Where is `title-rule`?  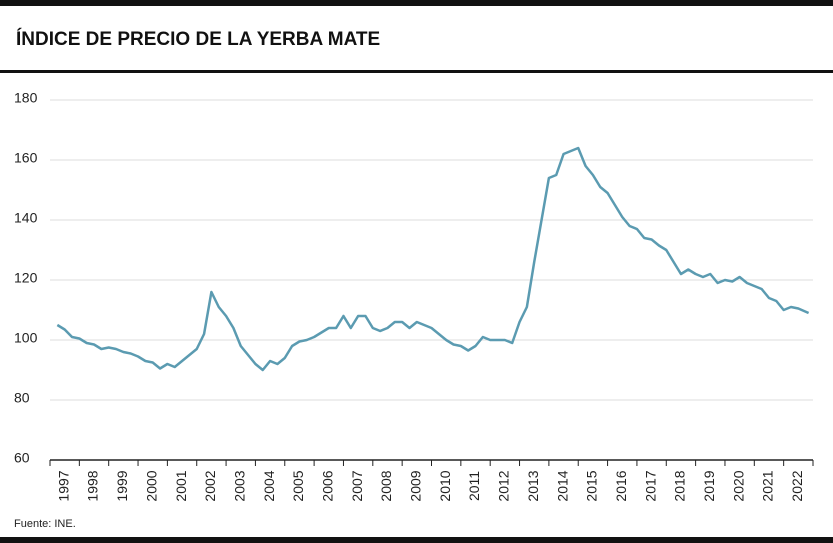
title-rule is located at coordinates (416, 71).